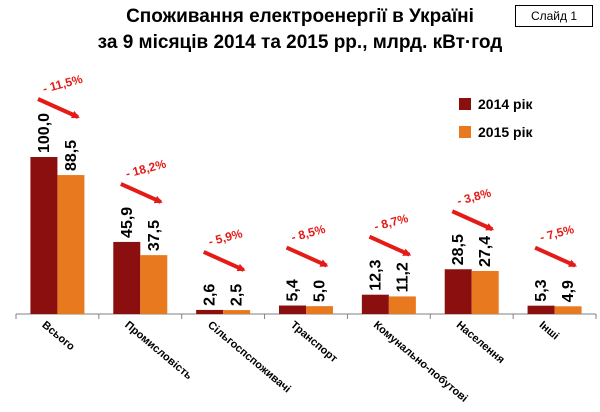 Image resolution: width=600 pixels, height=412 pixels. I want to click on legend-swatch-2015, so click(465, 132).